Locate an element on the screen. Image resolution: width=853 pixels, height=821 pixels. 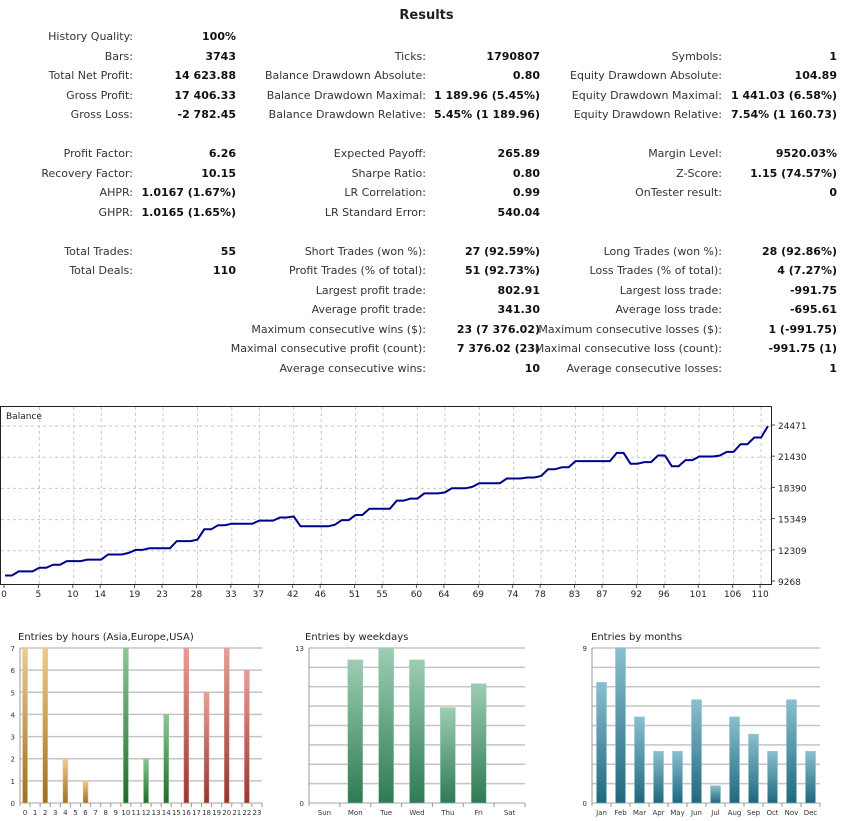
x-tick-label: 51 is located at coordinates (354, 595).